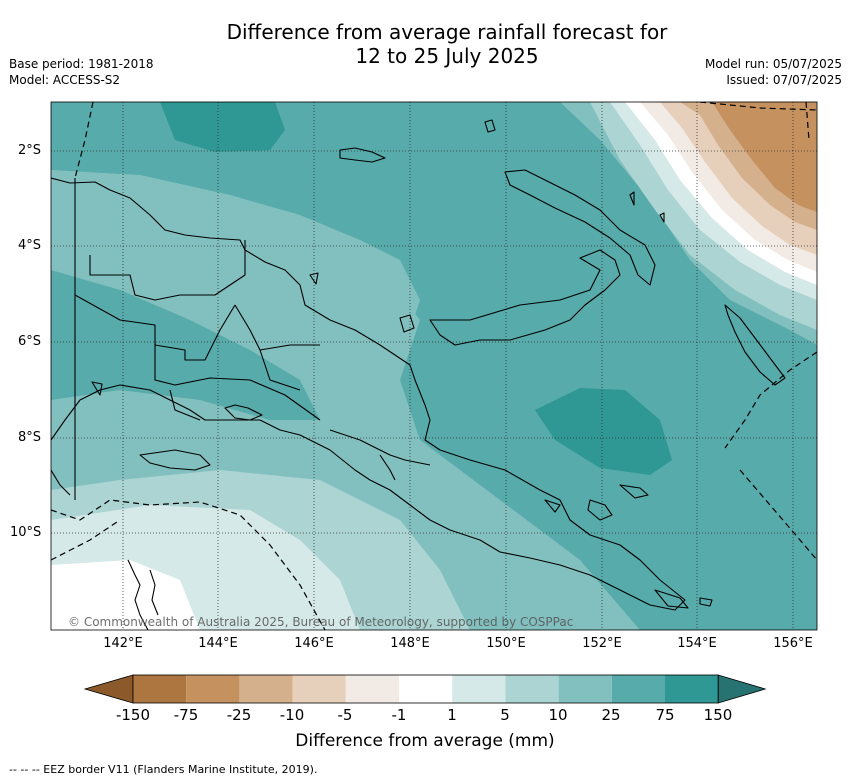  What do you see at coordinates (222, 127) in the screenshot?
I see `field-darkest-north` at bounding box center [222, 127].